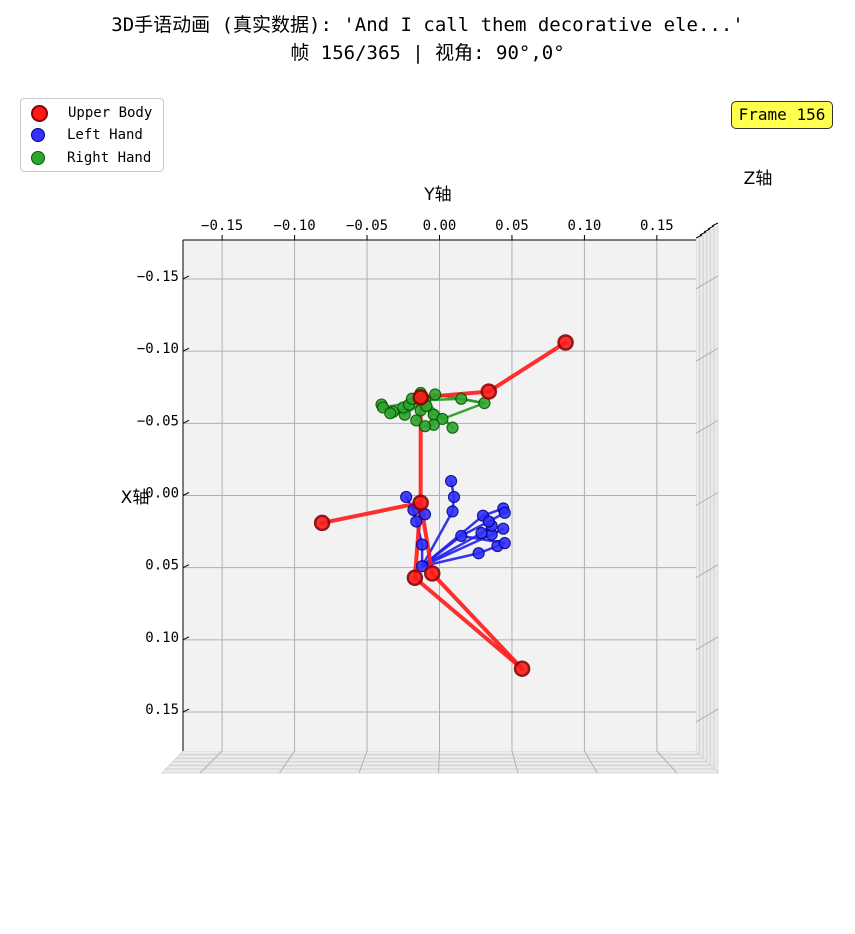  What do you see at coordinates (135, 498) in the screenshot?
I see `y-axis-label: X轴` at bounding box center [135, 498].